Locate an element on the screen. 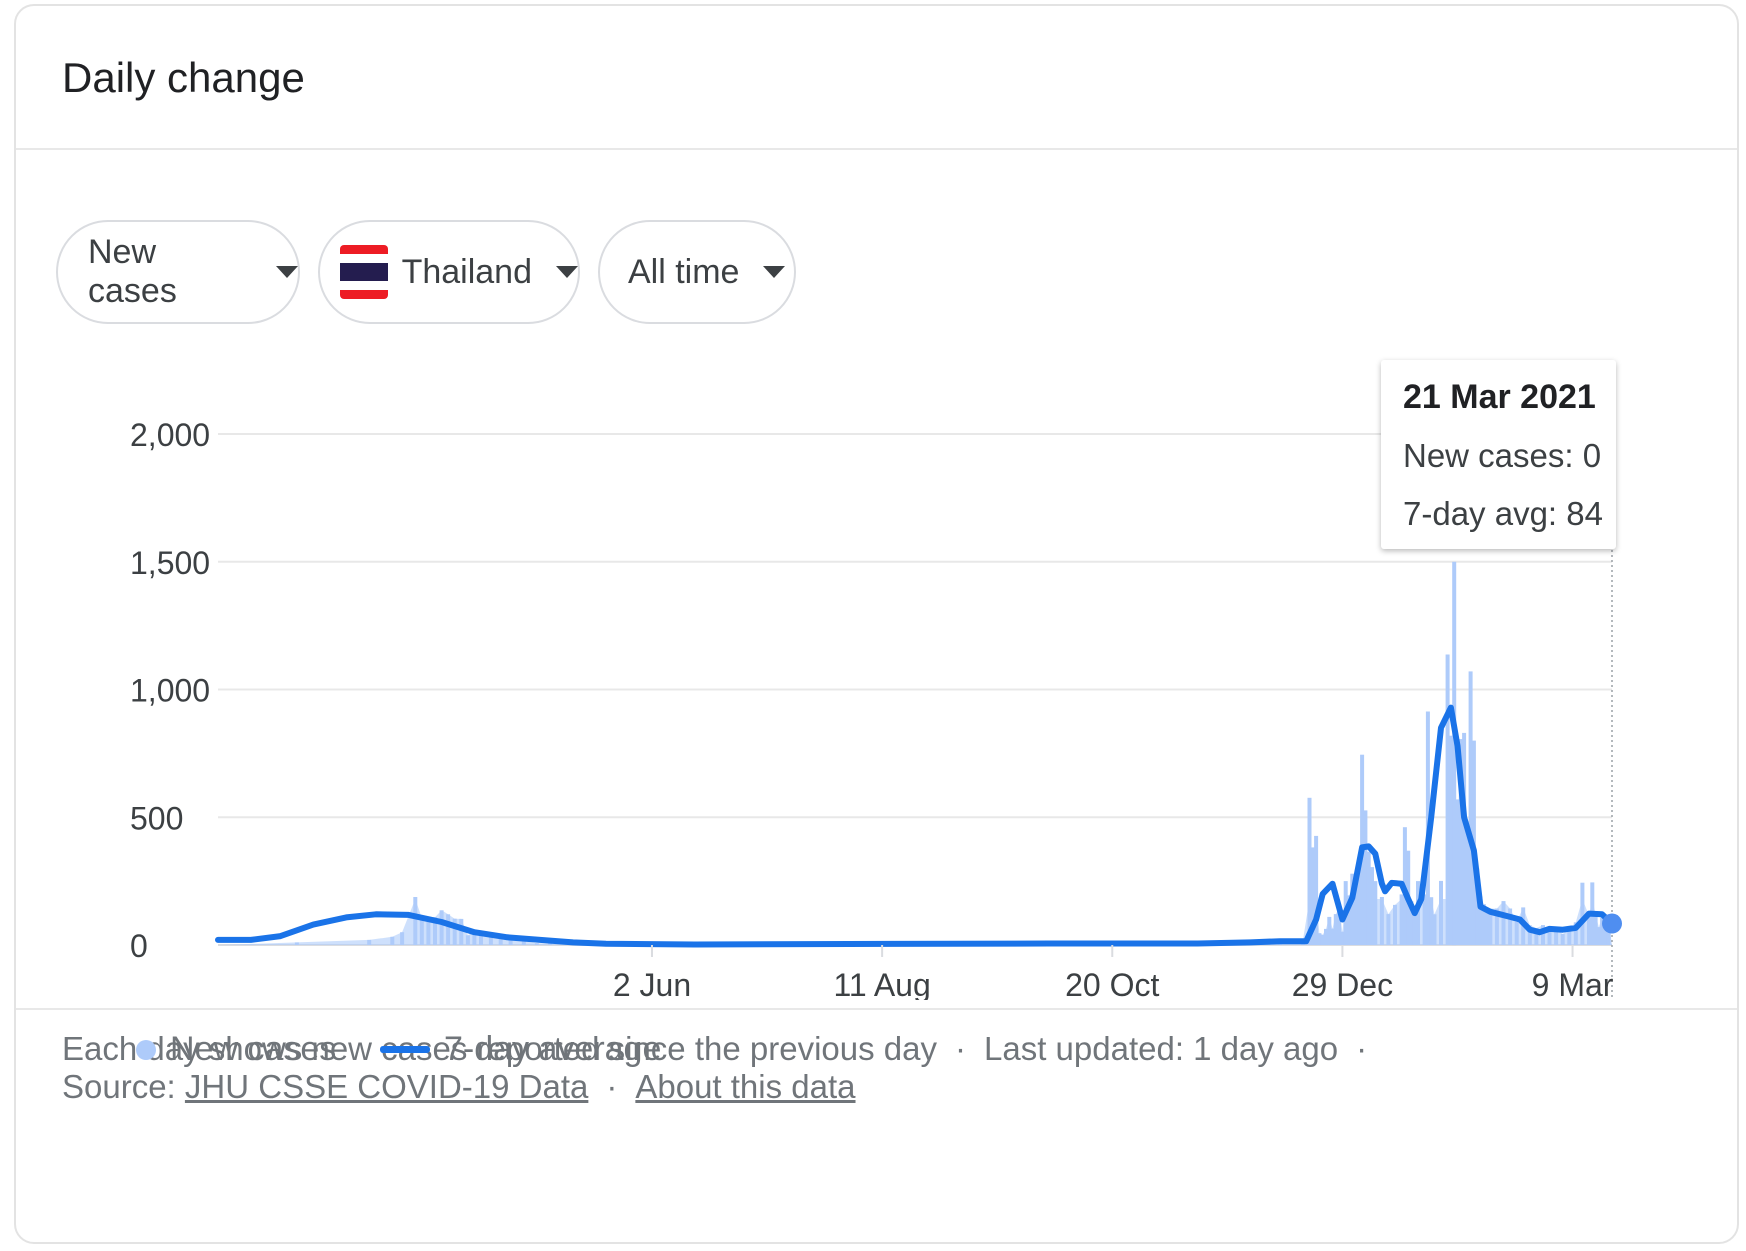 This screenshot has height=1251, width=1746. x-tick-label: 11 Aug is located at coordinates (881, 983).